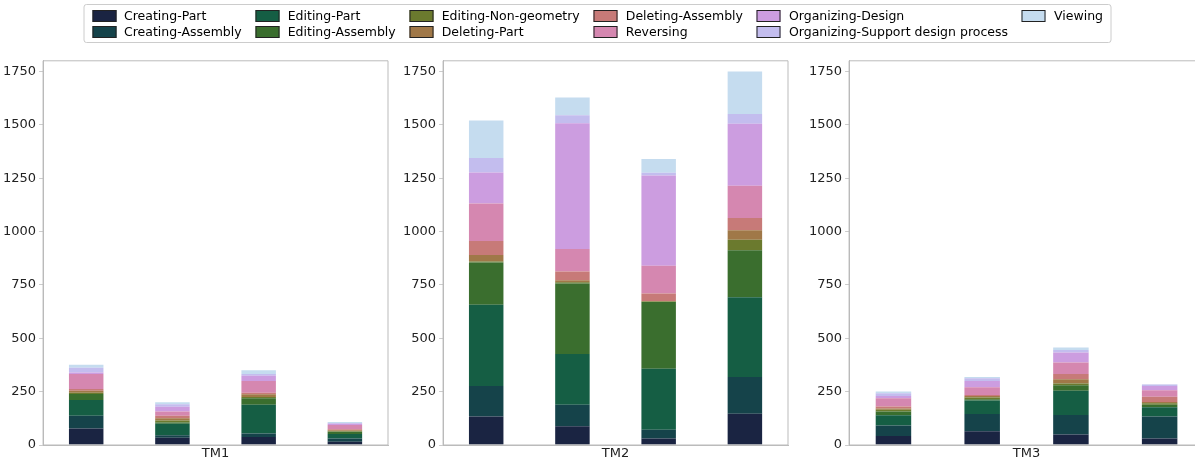 The image size is (1195, 461). Describe the element at coordinates (165, 15) in the screenshot. I see `legend-label: Creating-Part` at that location.